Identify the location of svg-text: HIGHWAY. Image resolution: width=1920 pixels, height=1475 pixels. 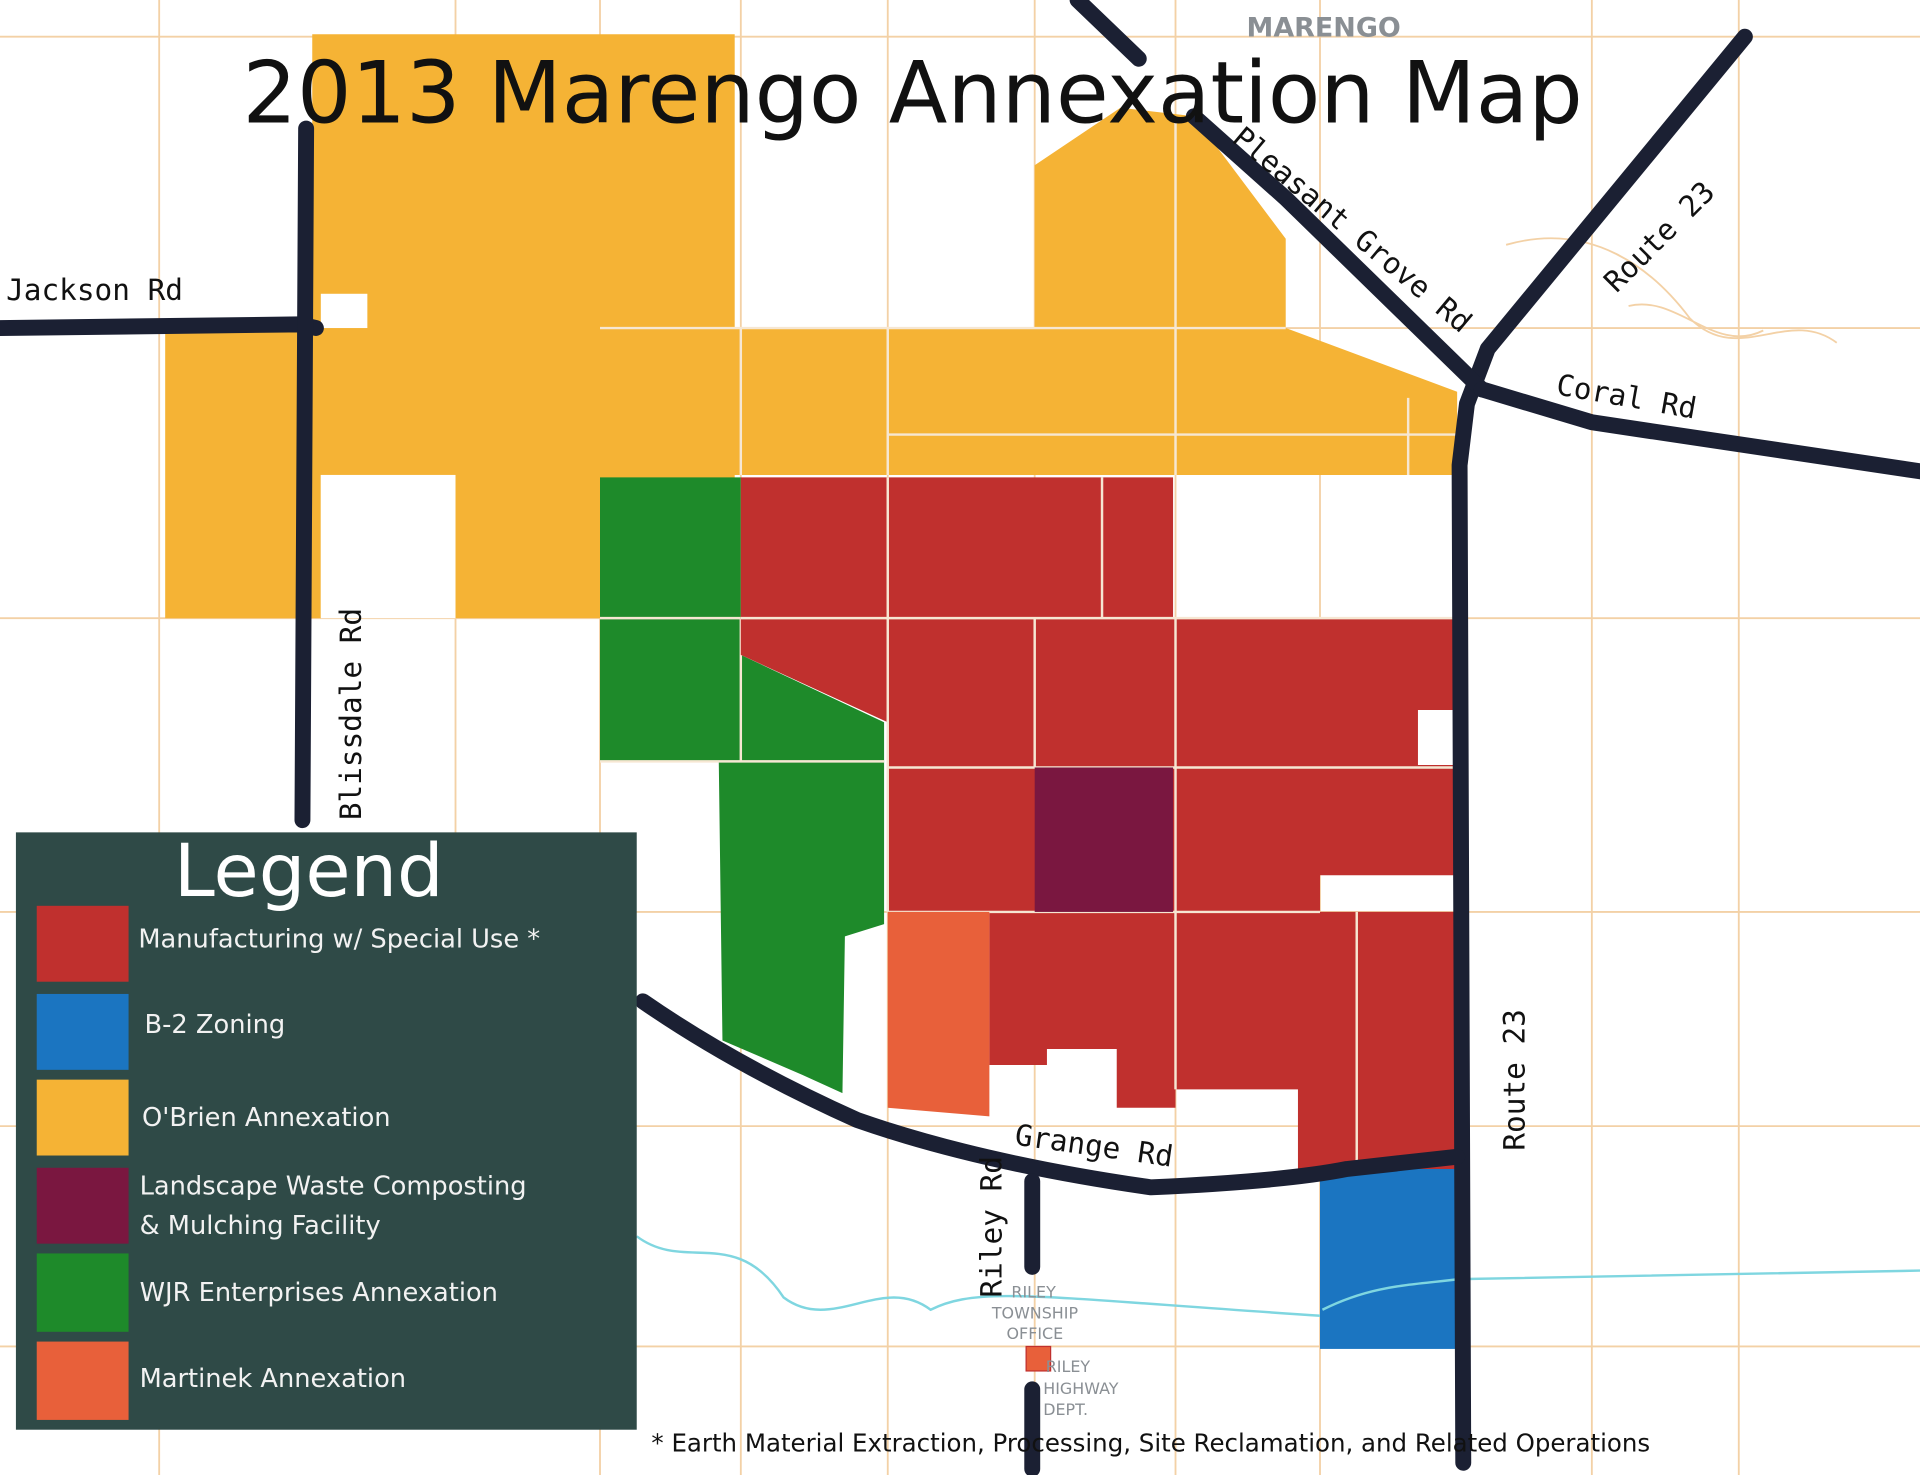
(1080, 1388).